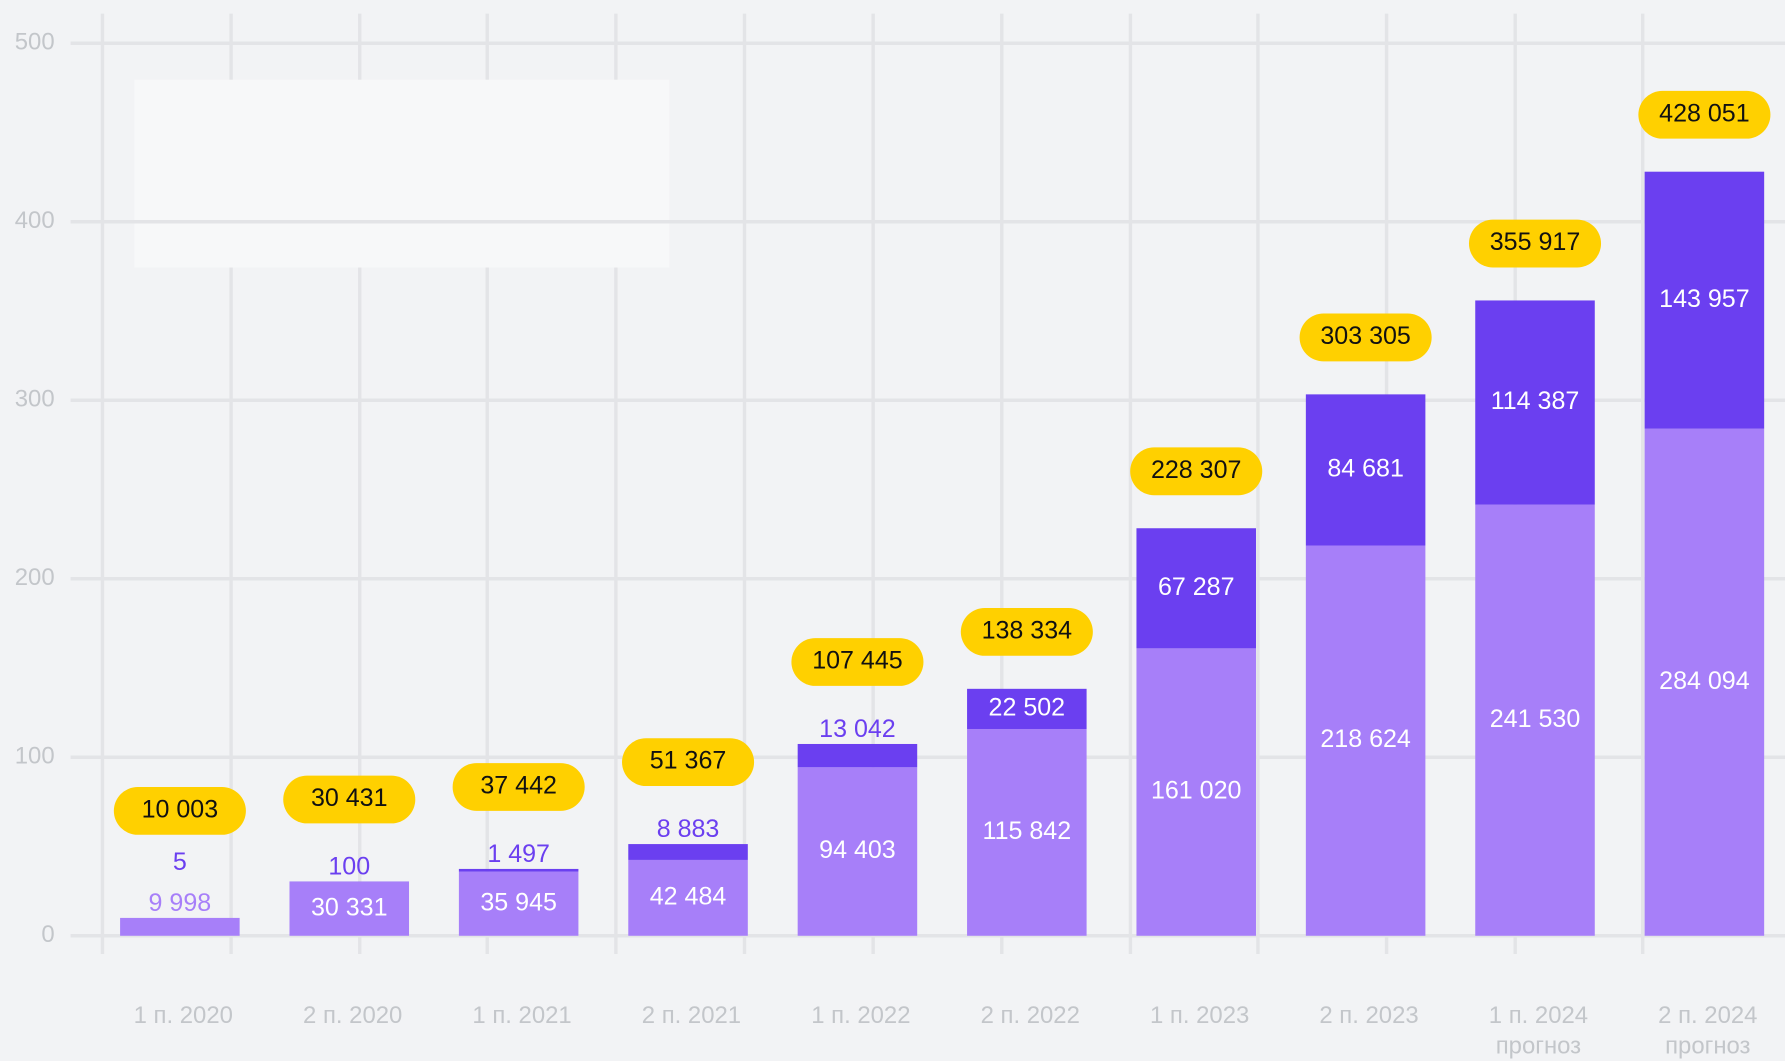 Image resolution: width=1785 pixels, height=1061 pixels. Describe the element at coordinates (402, 173) in the screenshot. I see `legend-area` at that location.